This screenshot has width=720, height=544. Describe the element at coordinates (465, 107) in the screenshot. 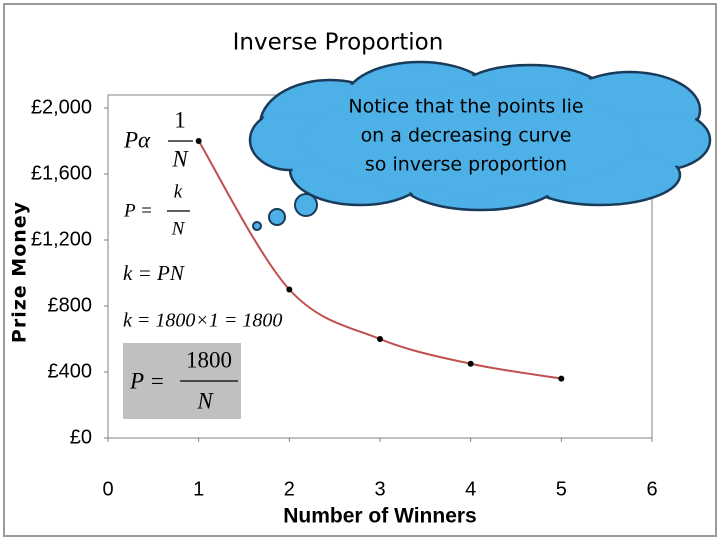

I see `callout-text: Notice that the points lie` at that location.